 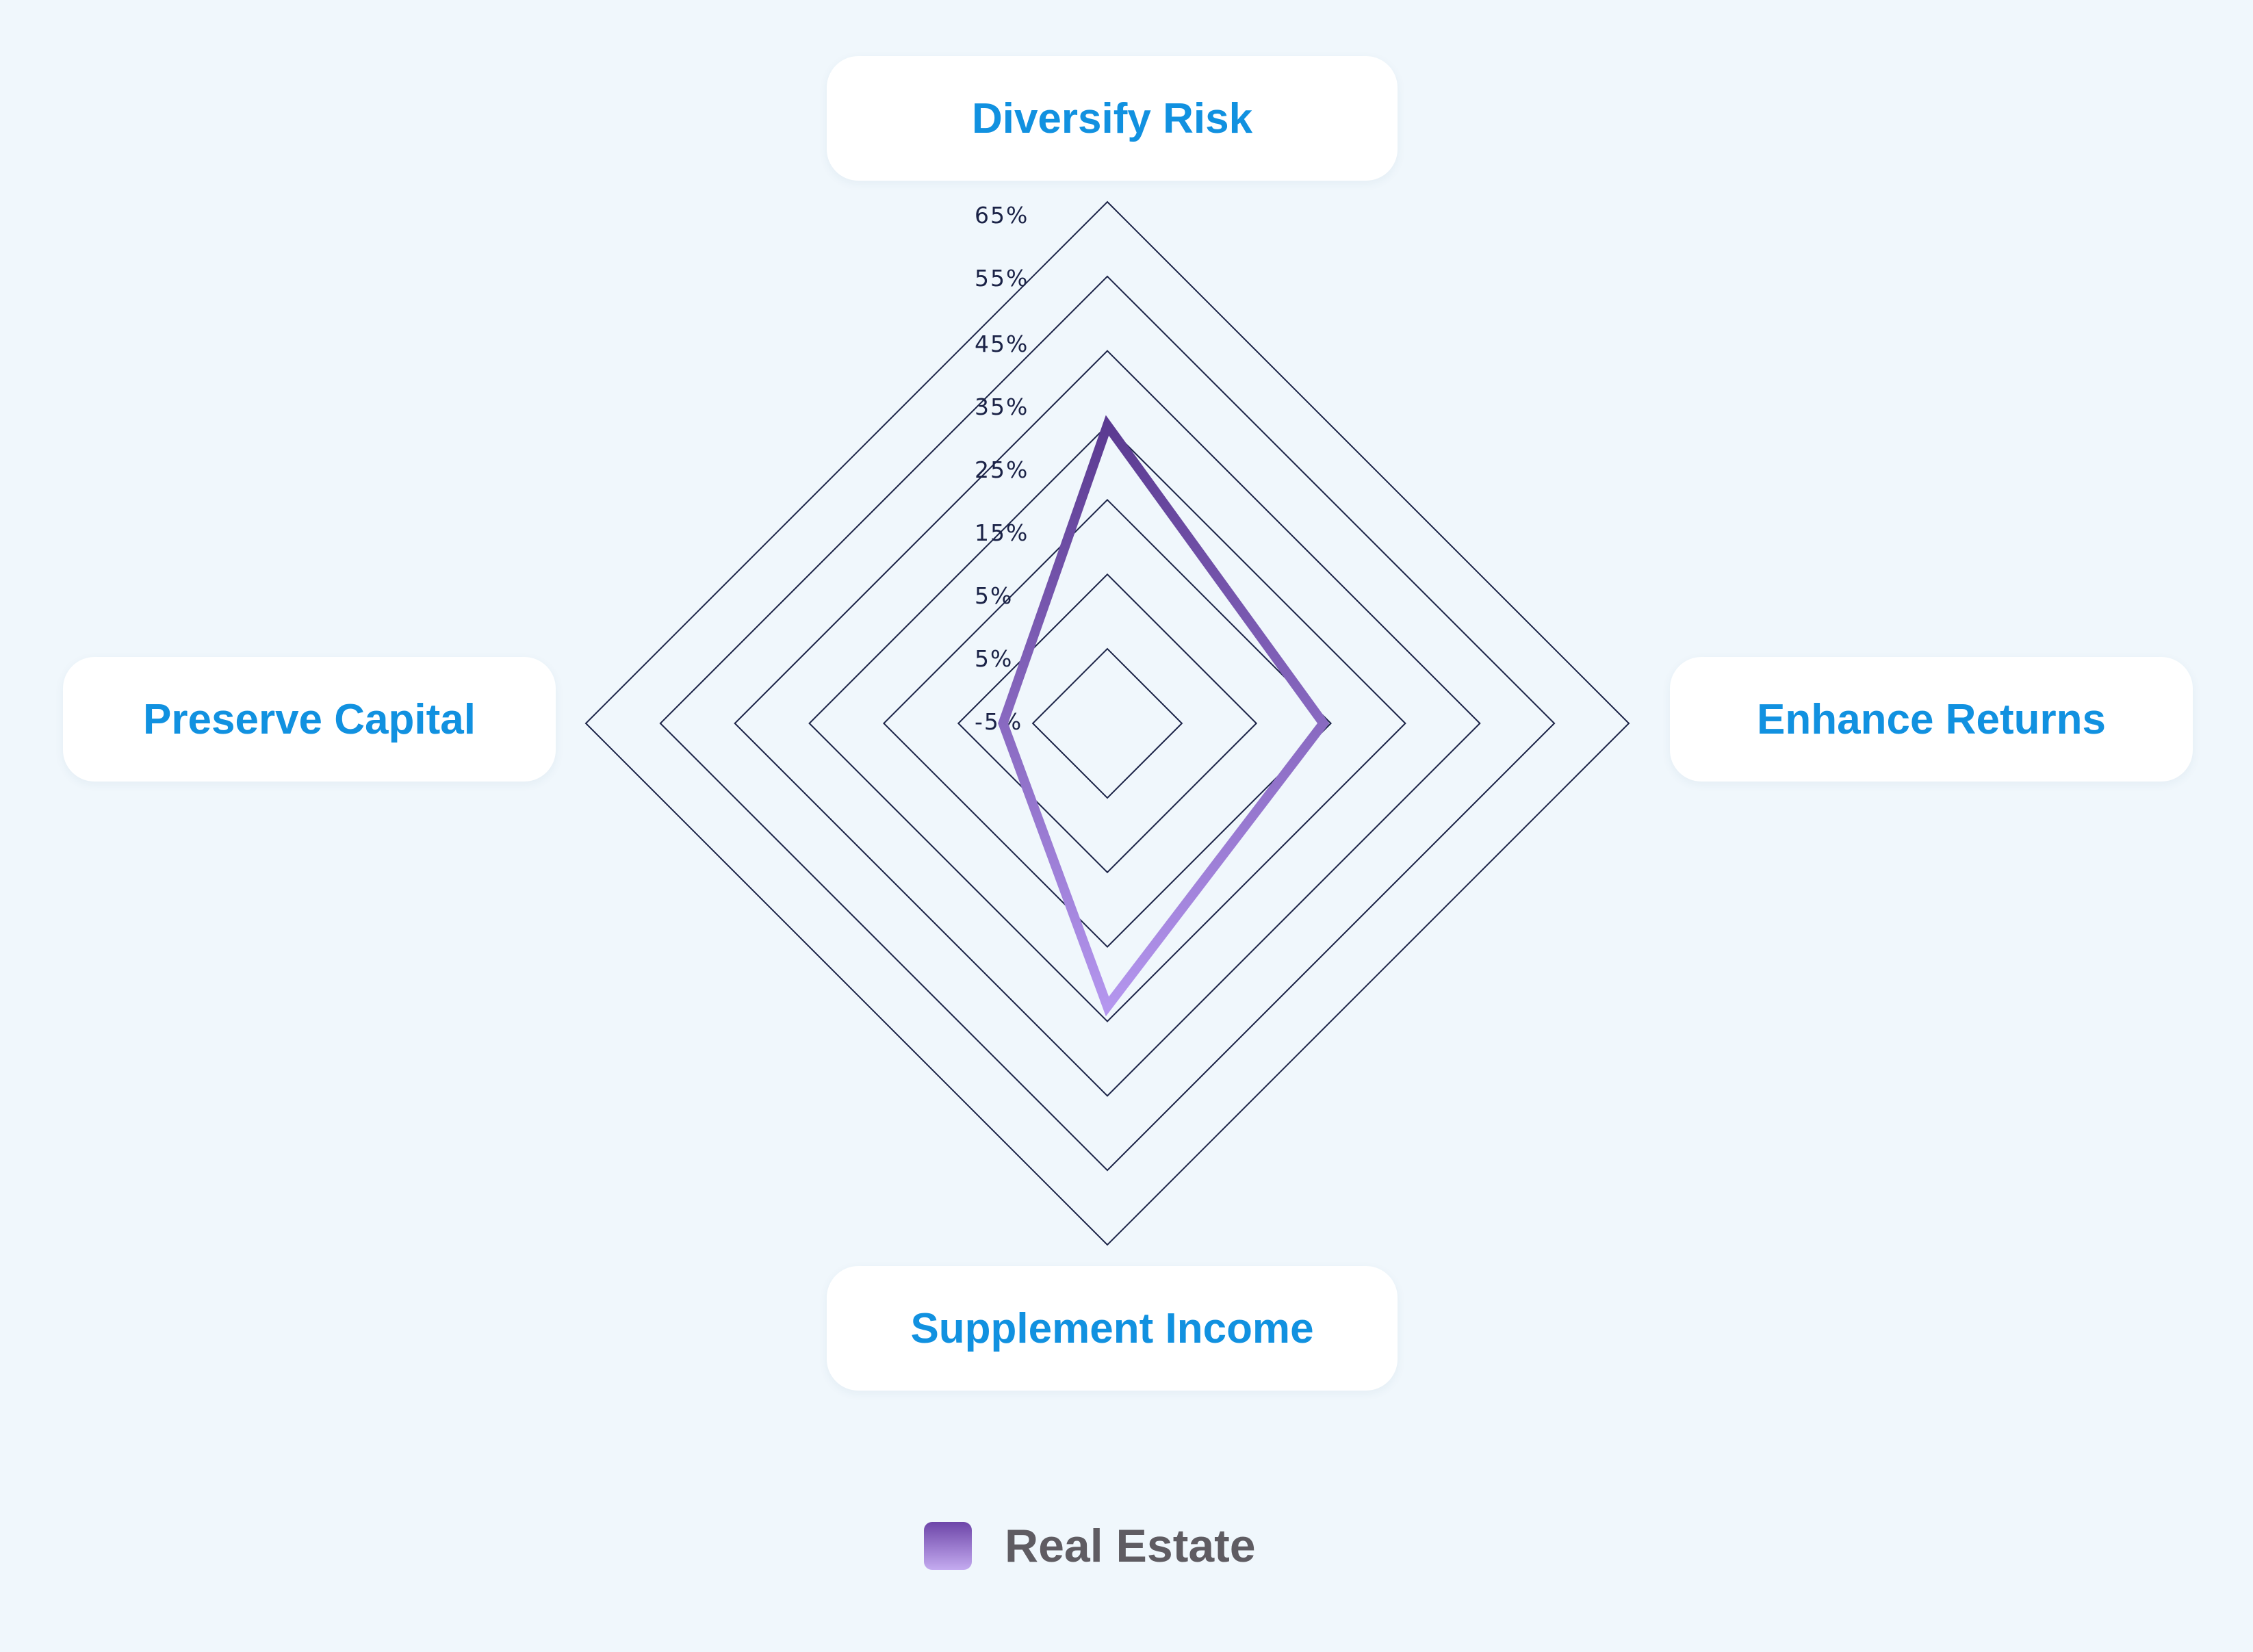 I want to click on tick-label-3: 35%, so click(x=1002, y=406).